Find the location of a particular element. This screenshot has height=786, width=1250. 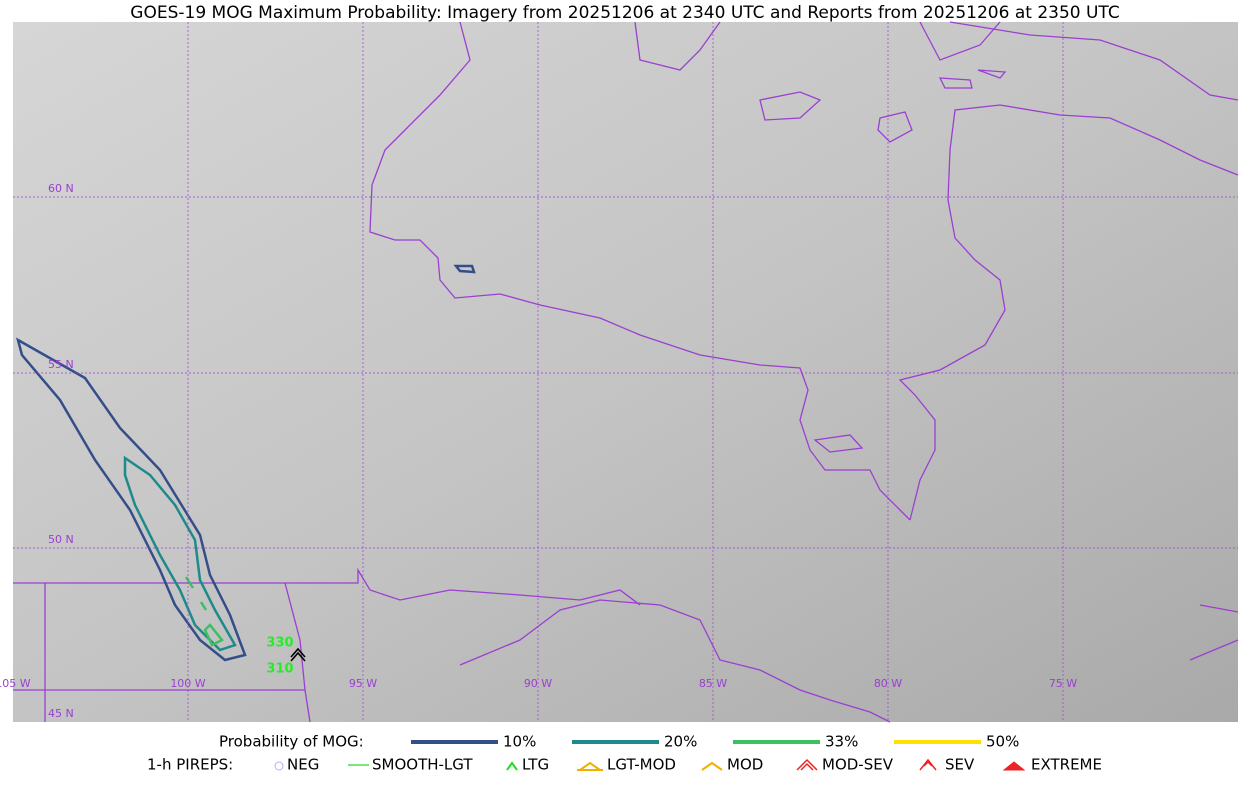

lon-label: 95 W is located at coordinates (363, 683).